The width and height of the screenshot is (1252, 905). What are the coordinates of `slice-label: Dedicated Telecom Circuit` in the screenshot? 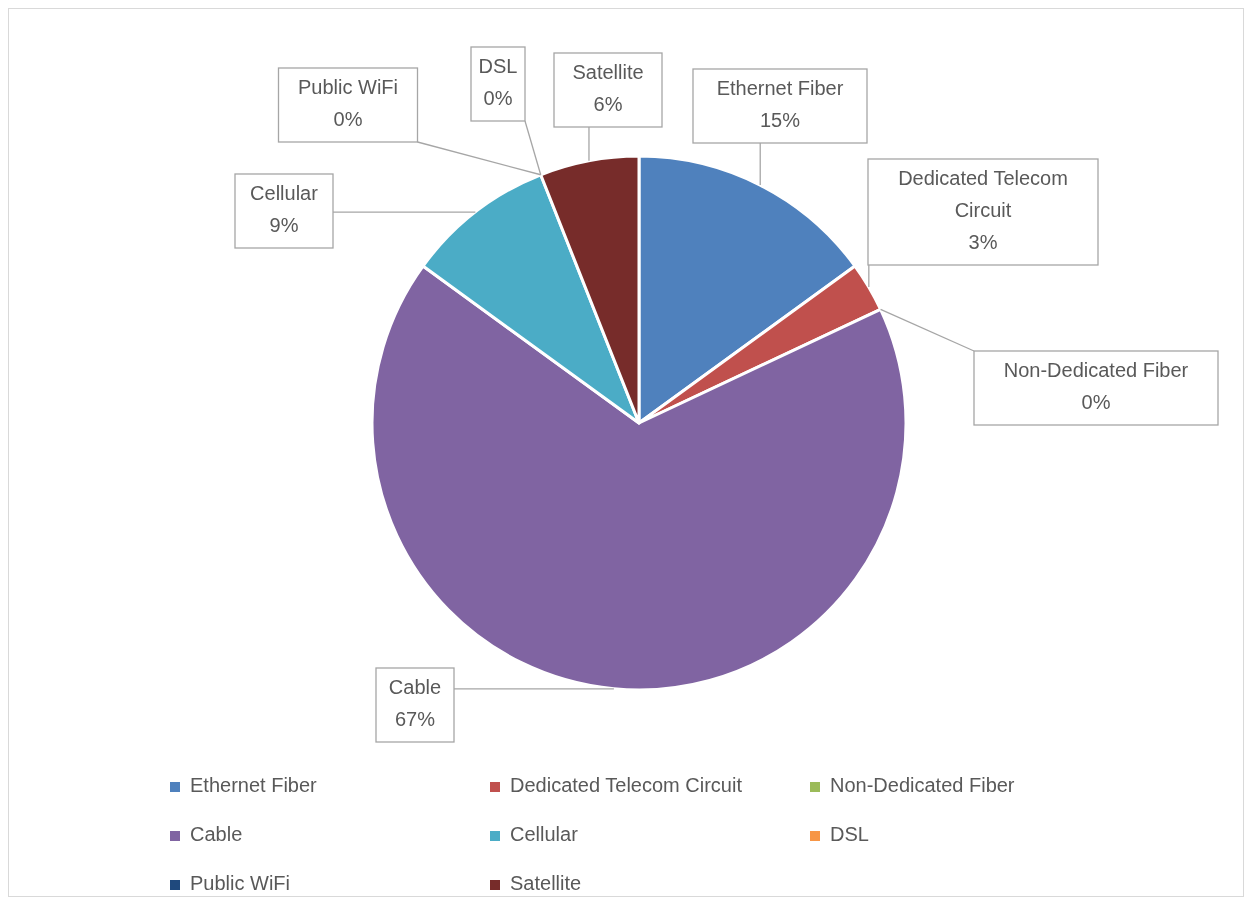 It's located at (983, 194).